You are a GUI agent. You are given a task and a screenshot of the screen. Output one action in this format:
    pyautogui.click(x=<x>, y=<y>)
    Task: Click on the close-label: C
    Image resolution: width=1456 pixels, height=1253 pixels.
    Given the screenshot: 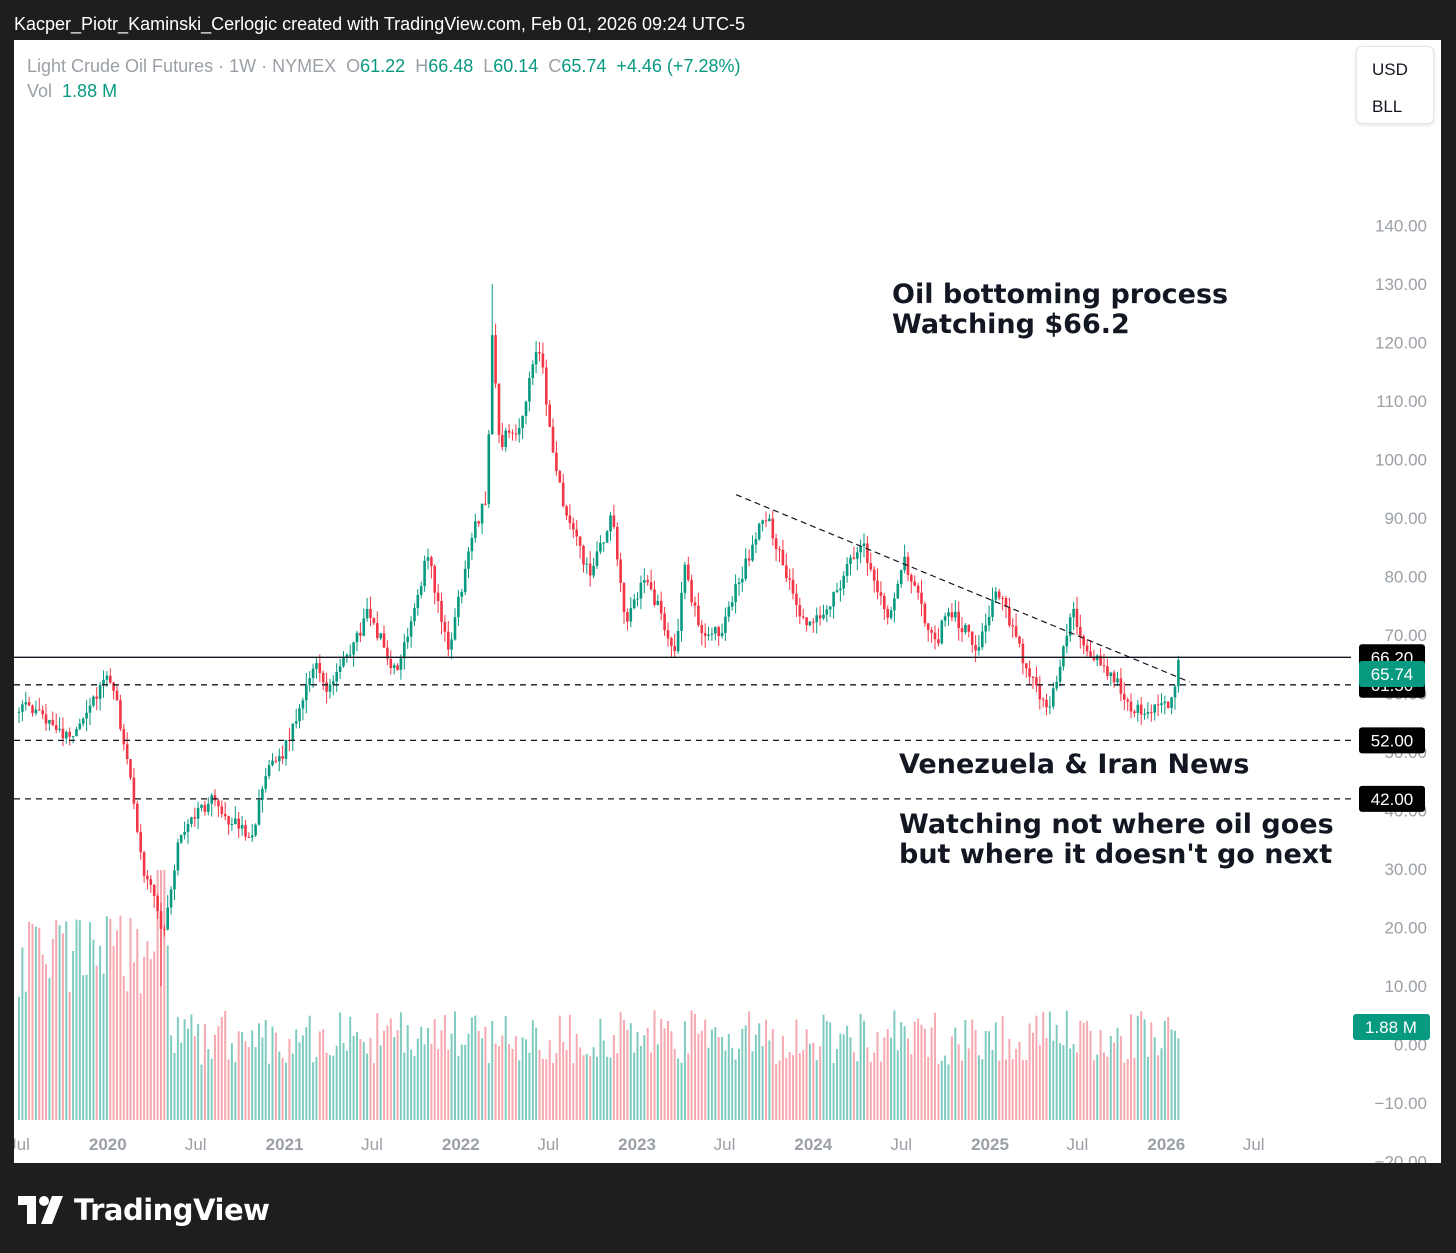 What is the action you would take?
    pyautogui.click(x=555, y=66)
    